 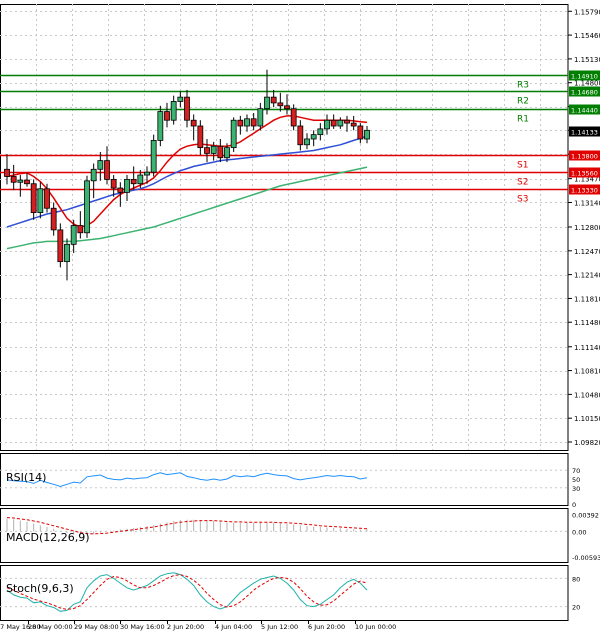 I want to click on stoch-signal-line, so click(x=187, y=592).